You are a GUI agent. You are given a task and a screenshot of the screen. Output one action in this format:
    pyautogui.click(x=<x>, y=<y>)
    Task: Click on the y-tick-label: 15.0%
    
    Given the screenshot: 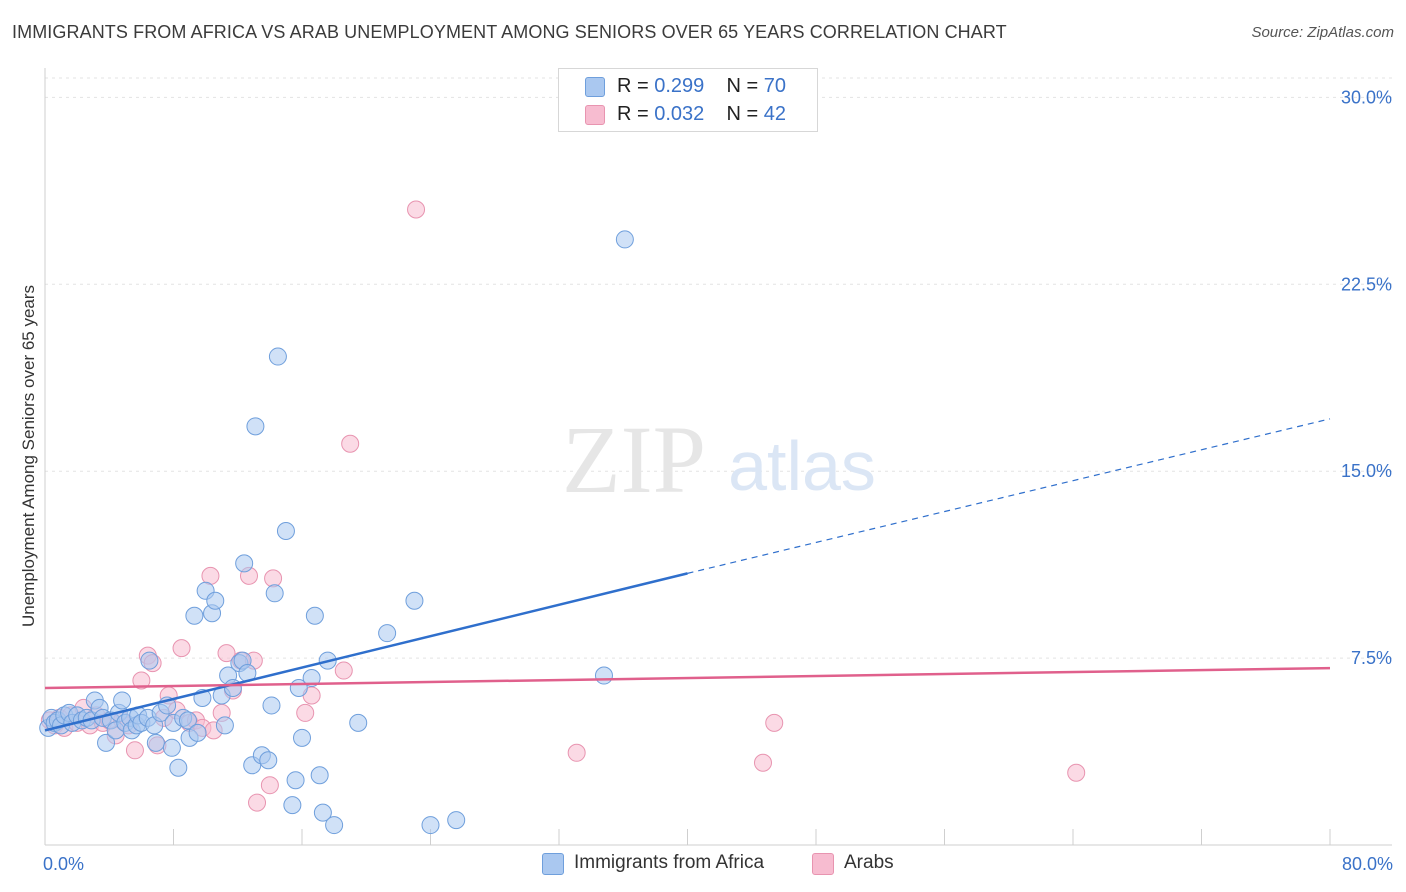 What is the action you would take?
    pyautogui.click(x=1366, y=471)
    